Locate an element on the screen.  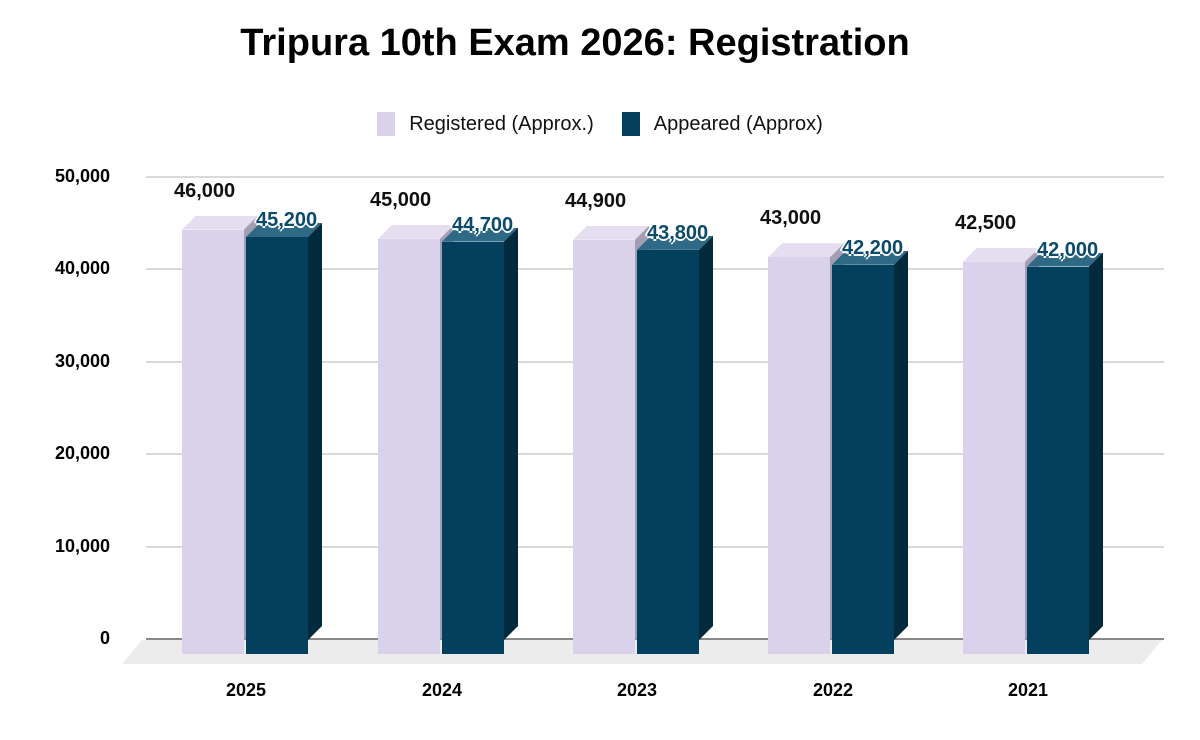
value-label: 44,700 is located at coordinates (483, 224).